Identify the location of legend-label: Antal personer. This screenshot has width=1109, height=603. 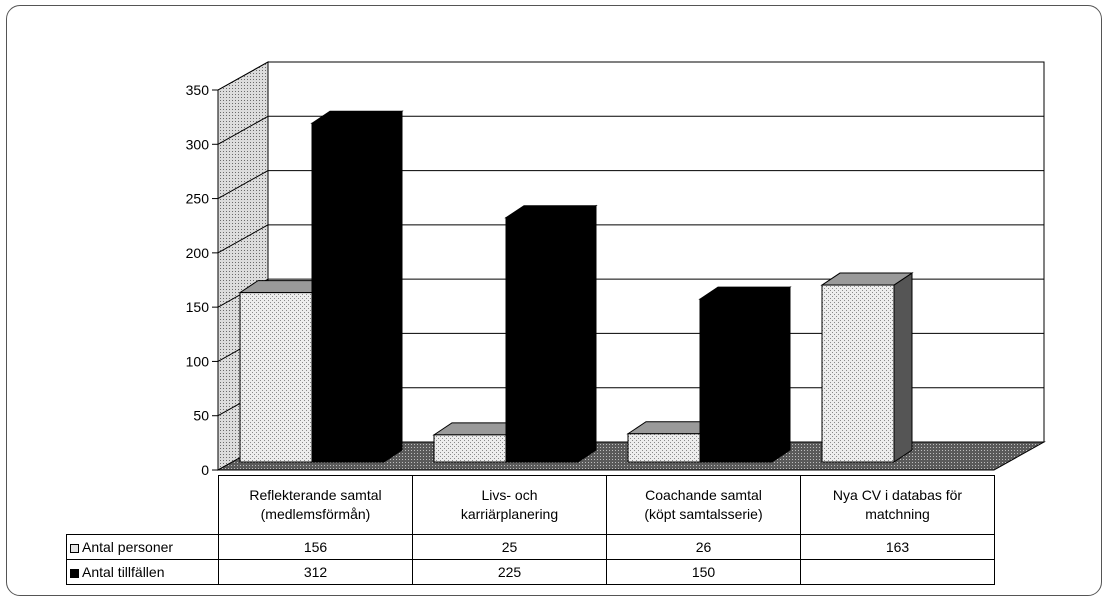
(128, 547).